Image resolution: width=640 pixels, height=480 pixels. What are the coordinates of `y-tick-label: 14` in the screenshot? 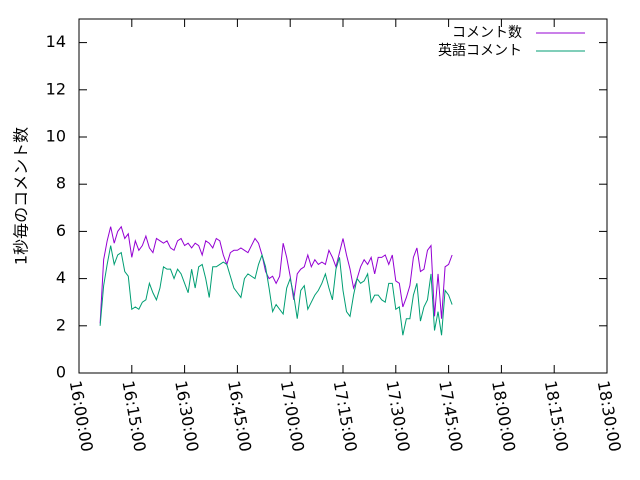 It's located at (56, 41).